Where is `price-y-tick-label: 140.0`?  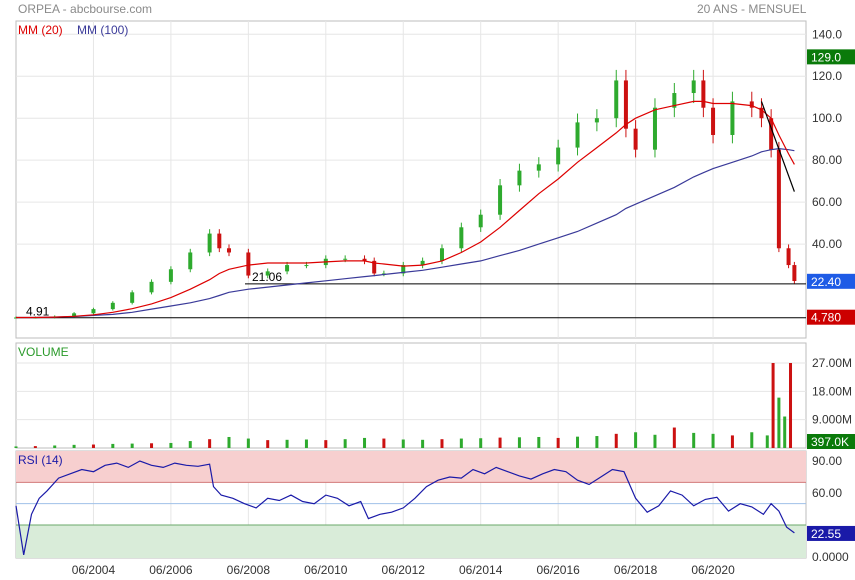
price-y-tick-label: 140.0 is located at coordinates (827, 34).